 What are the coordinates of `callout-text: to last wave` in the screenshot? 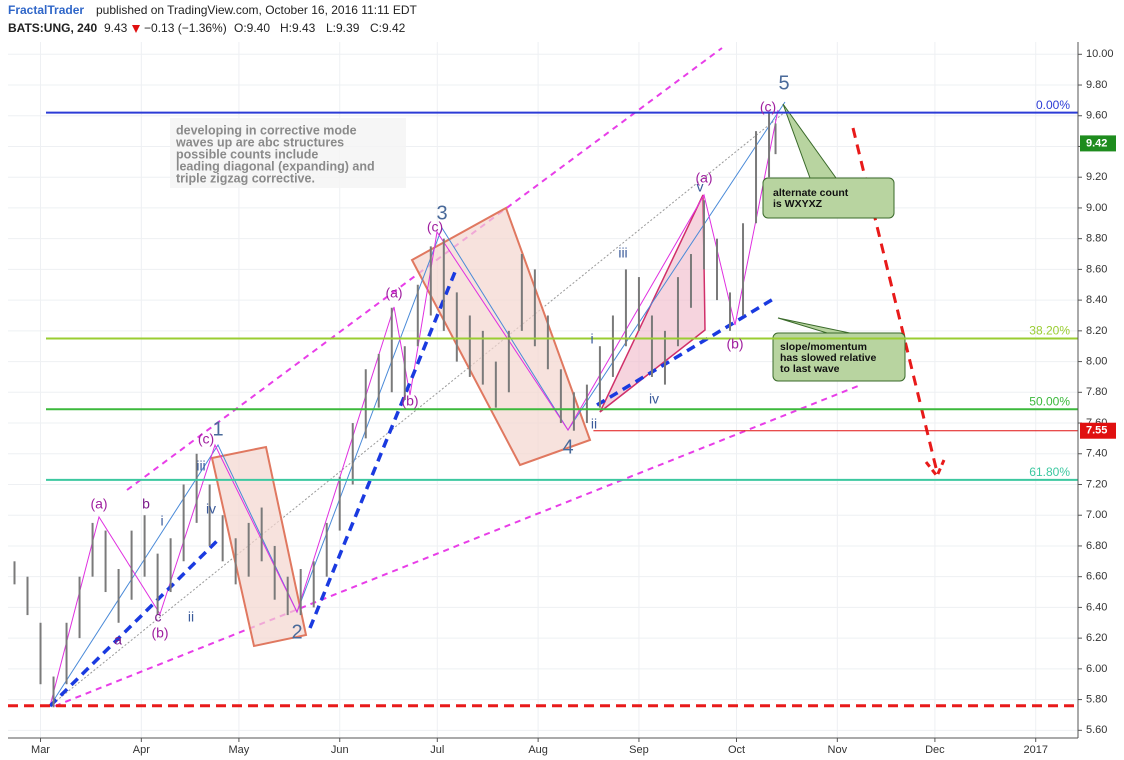 It's located at (810, 369).